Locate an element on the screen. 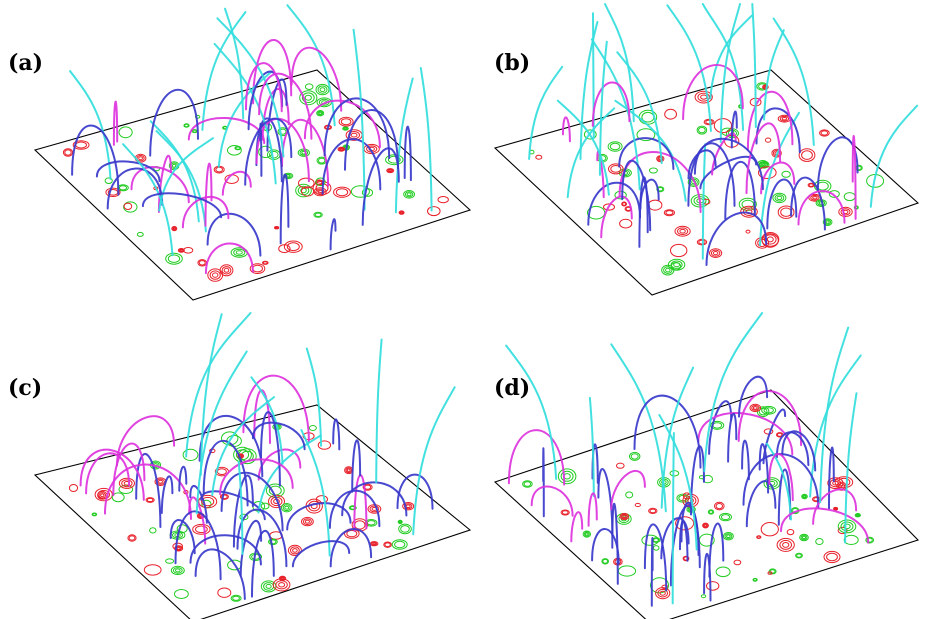 The width and height of the screenshot is (928, 619). panel-label: (b) is located at coordinates (512, 63).